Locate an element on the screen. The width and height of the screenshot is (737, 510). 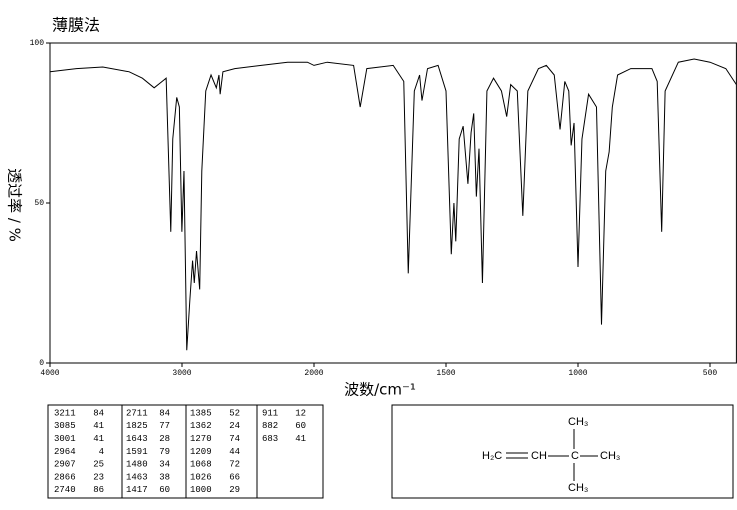
y-tick-label: 0 is located at coordinates (41, 363).